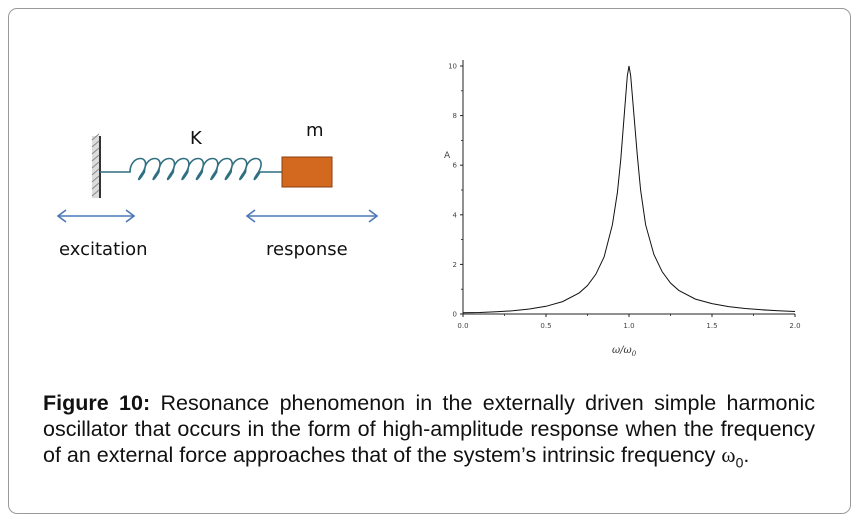 The width and height of the screenshot is (861, 524). Describe the element at coordinates (96, 165) in the screenshot. I see `wall` at that location.